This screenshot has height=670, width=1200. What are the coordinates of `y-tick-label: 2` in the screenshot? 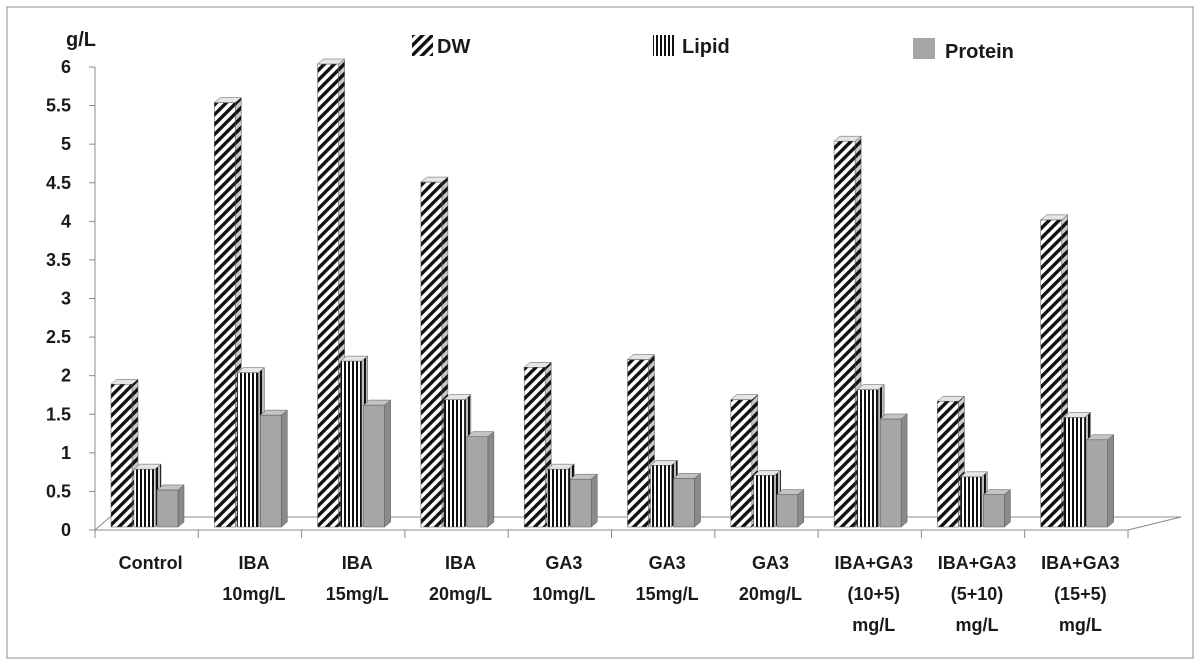 It's located at (66, 376).